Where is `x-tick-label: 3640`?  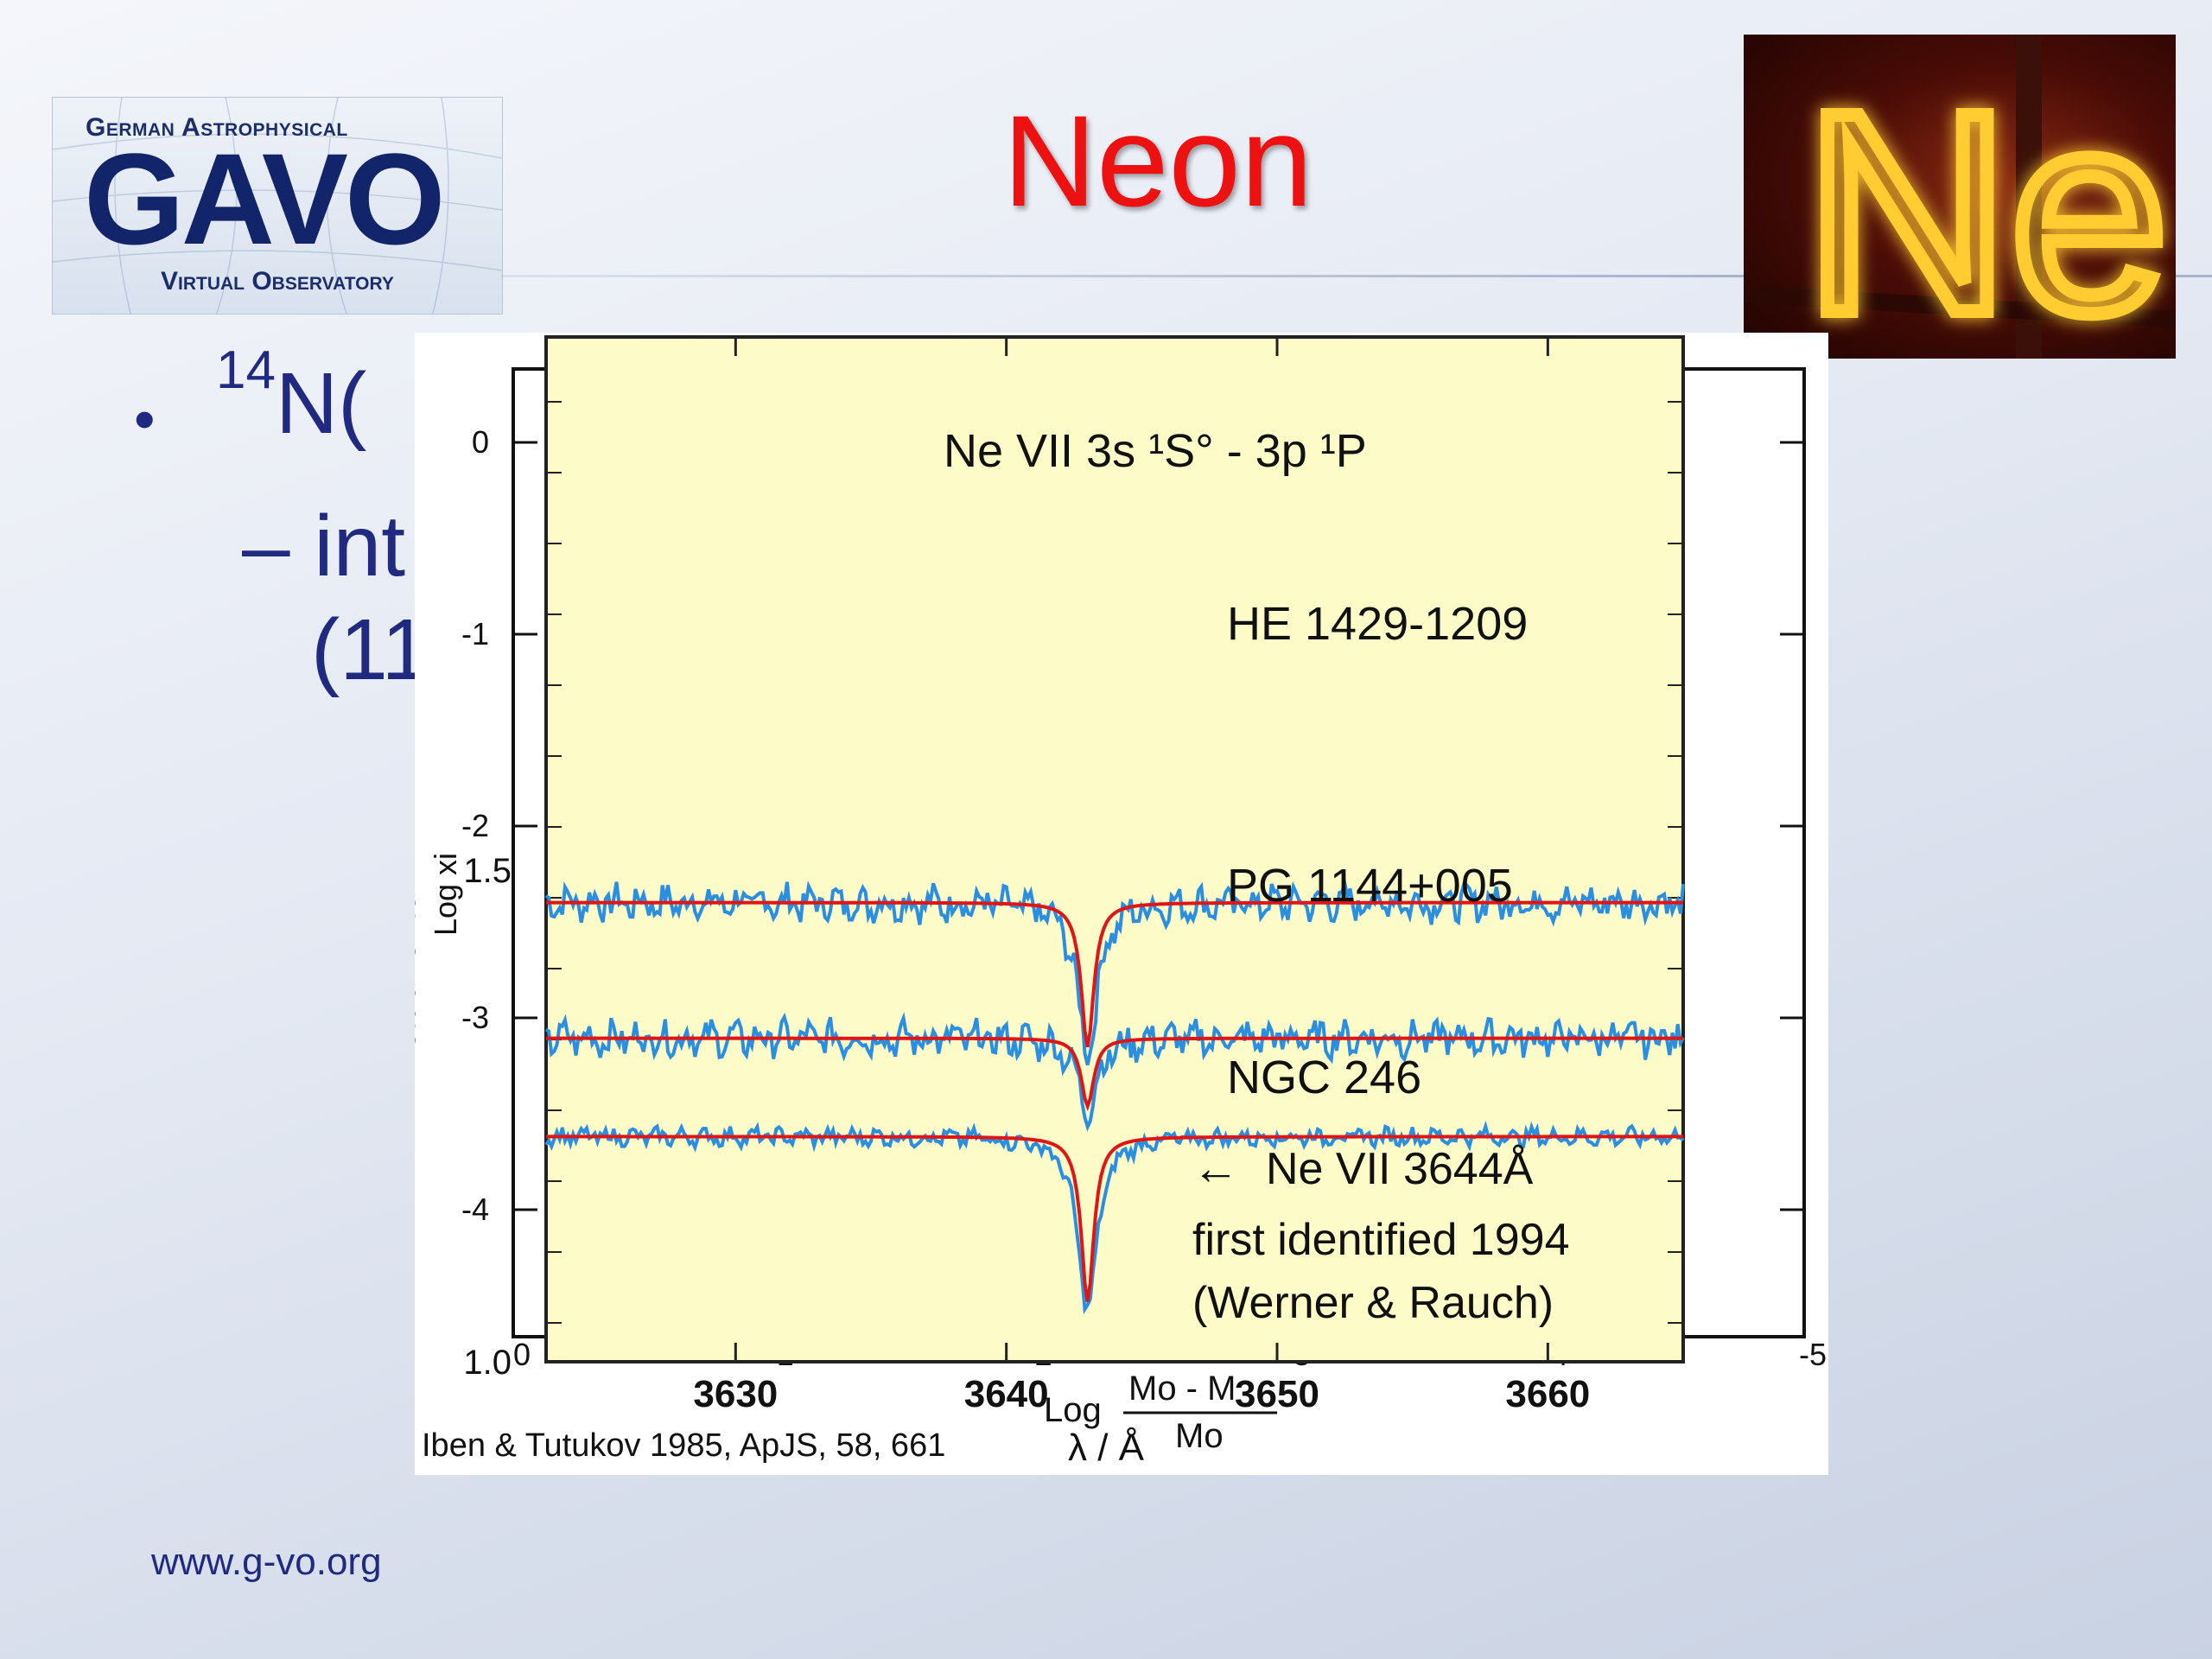 x-tick-label: 3640 is located at coordinates (1006, 1394).